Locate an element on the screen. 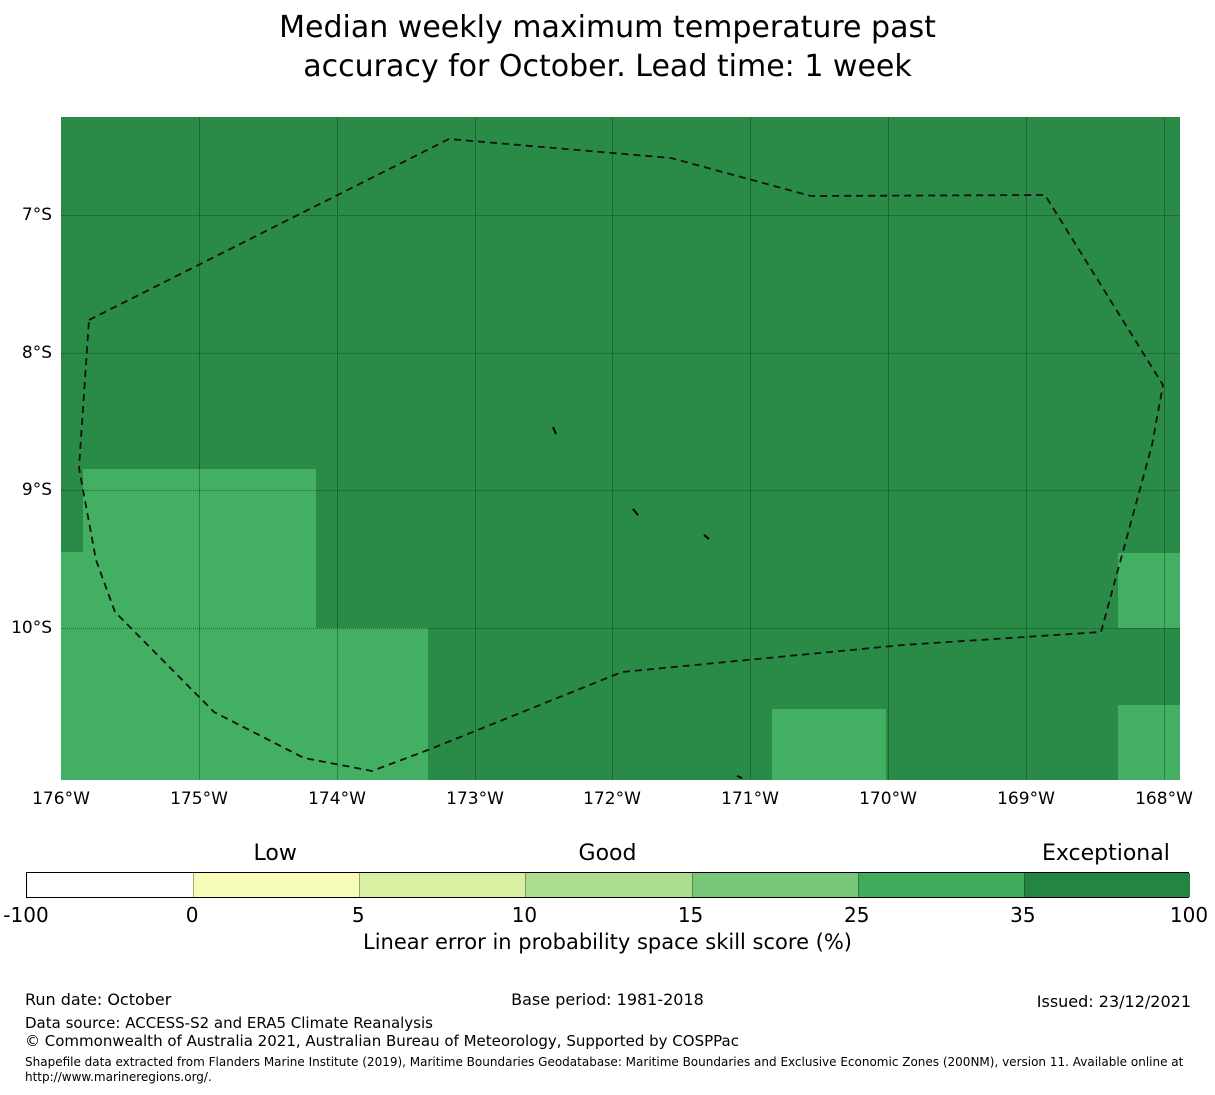  x-tick-label: 168°W is located at coordinates (1164, 799).